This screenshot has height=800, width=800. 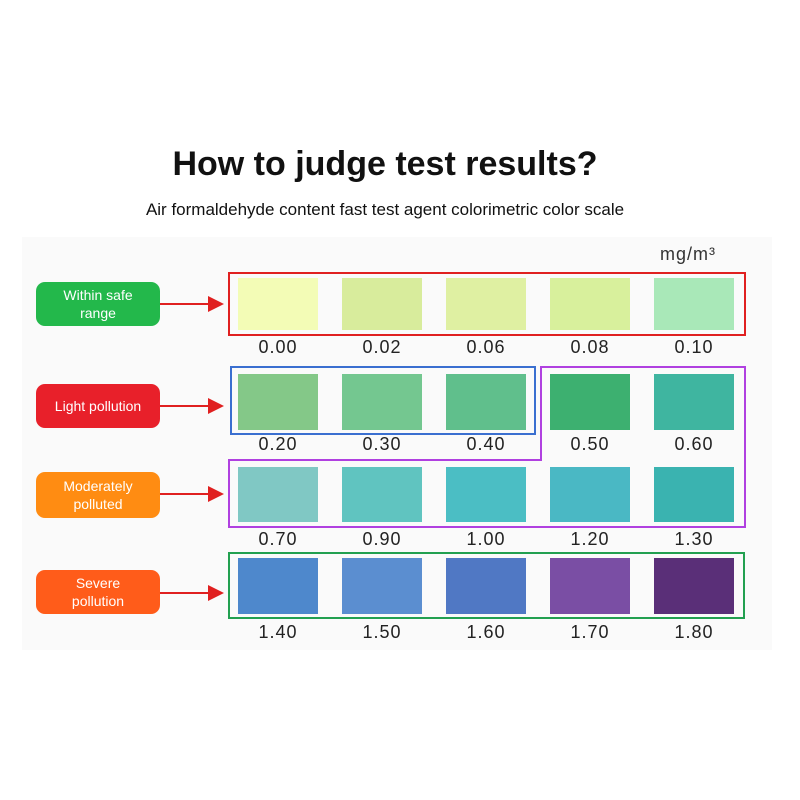 What do you see at coordinates (98, 304) in the screenshot?
I see `level-badge: Within safe range` at bounding box center [98, 304].